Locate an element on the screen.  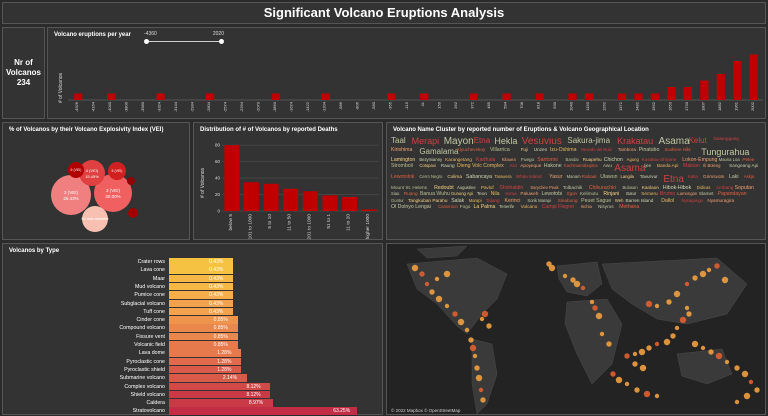
cloud-word: Lewotolok is located at coordinates (403, 177).